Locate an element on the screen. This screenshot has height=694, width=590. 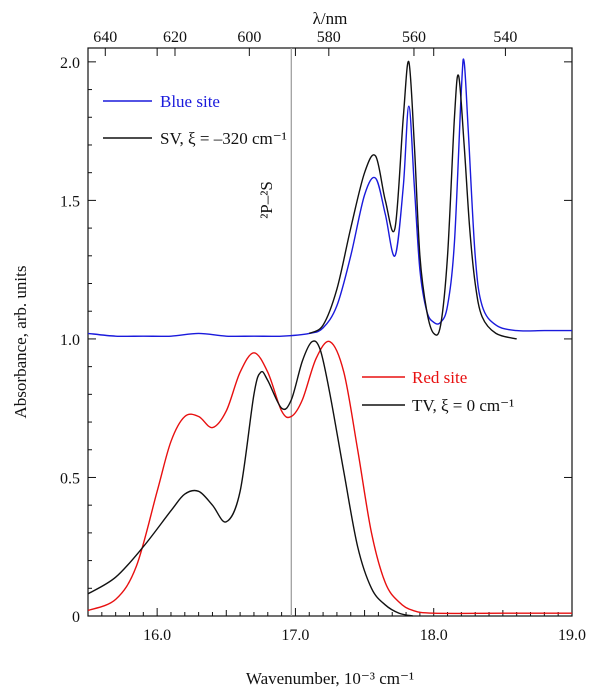
y-axis-title: Absorbance, arb. units is located at coordinates (20, 342).